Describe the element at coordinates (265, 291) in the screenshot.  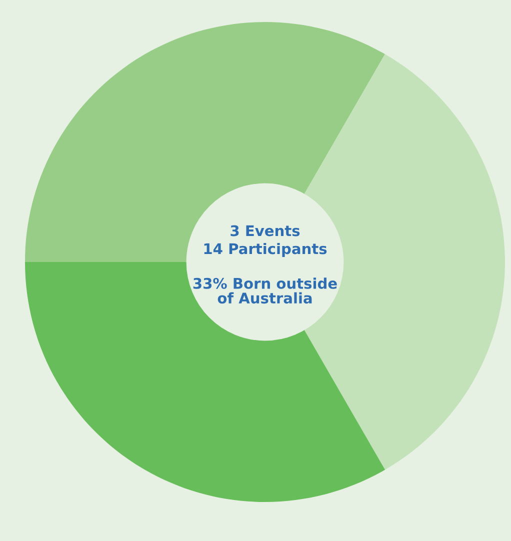
I see `text: 33% Born outside of Australia` at that location.